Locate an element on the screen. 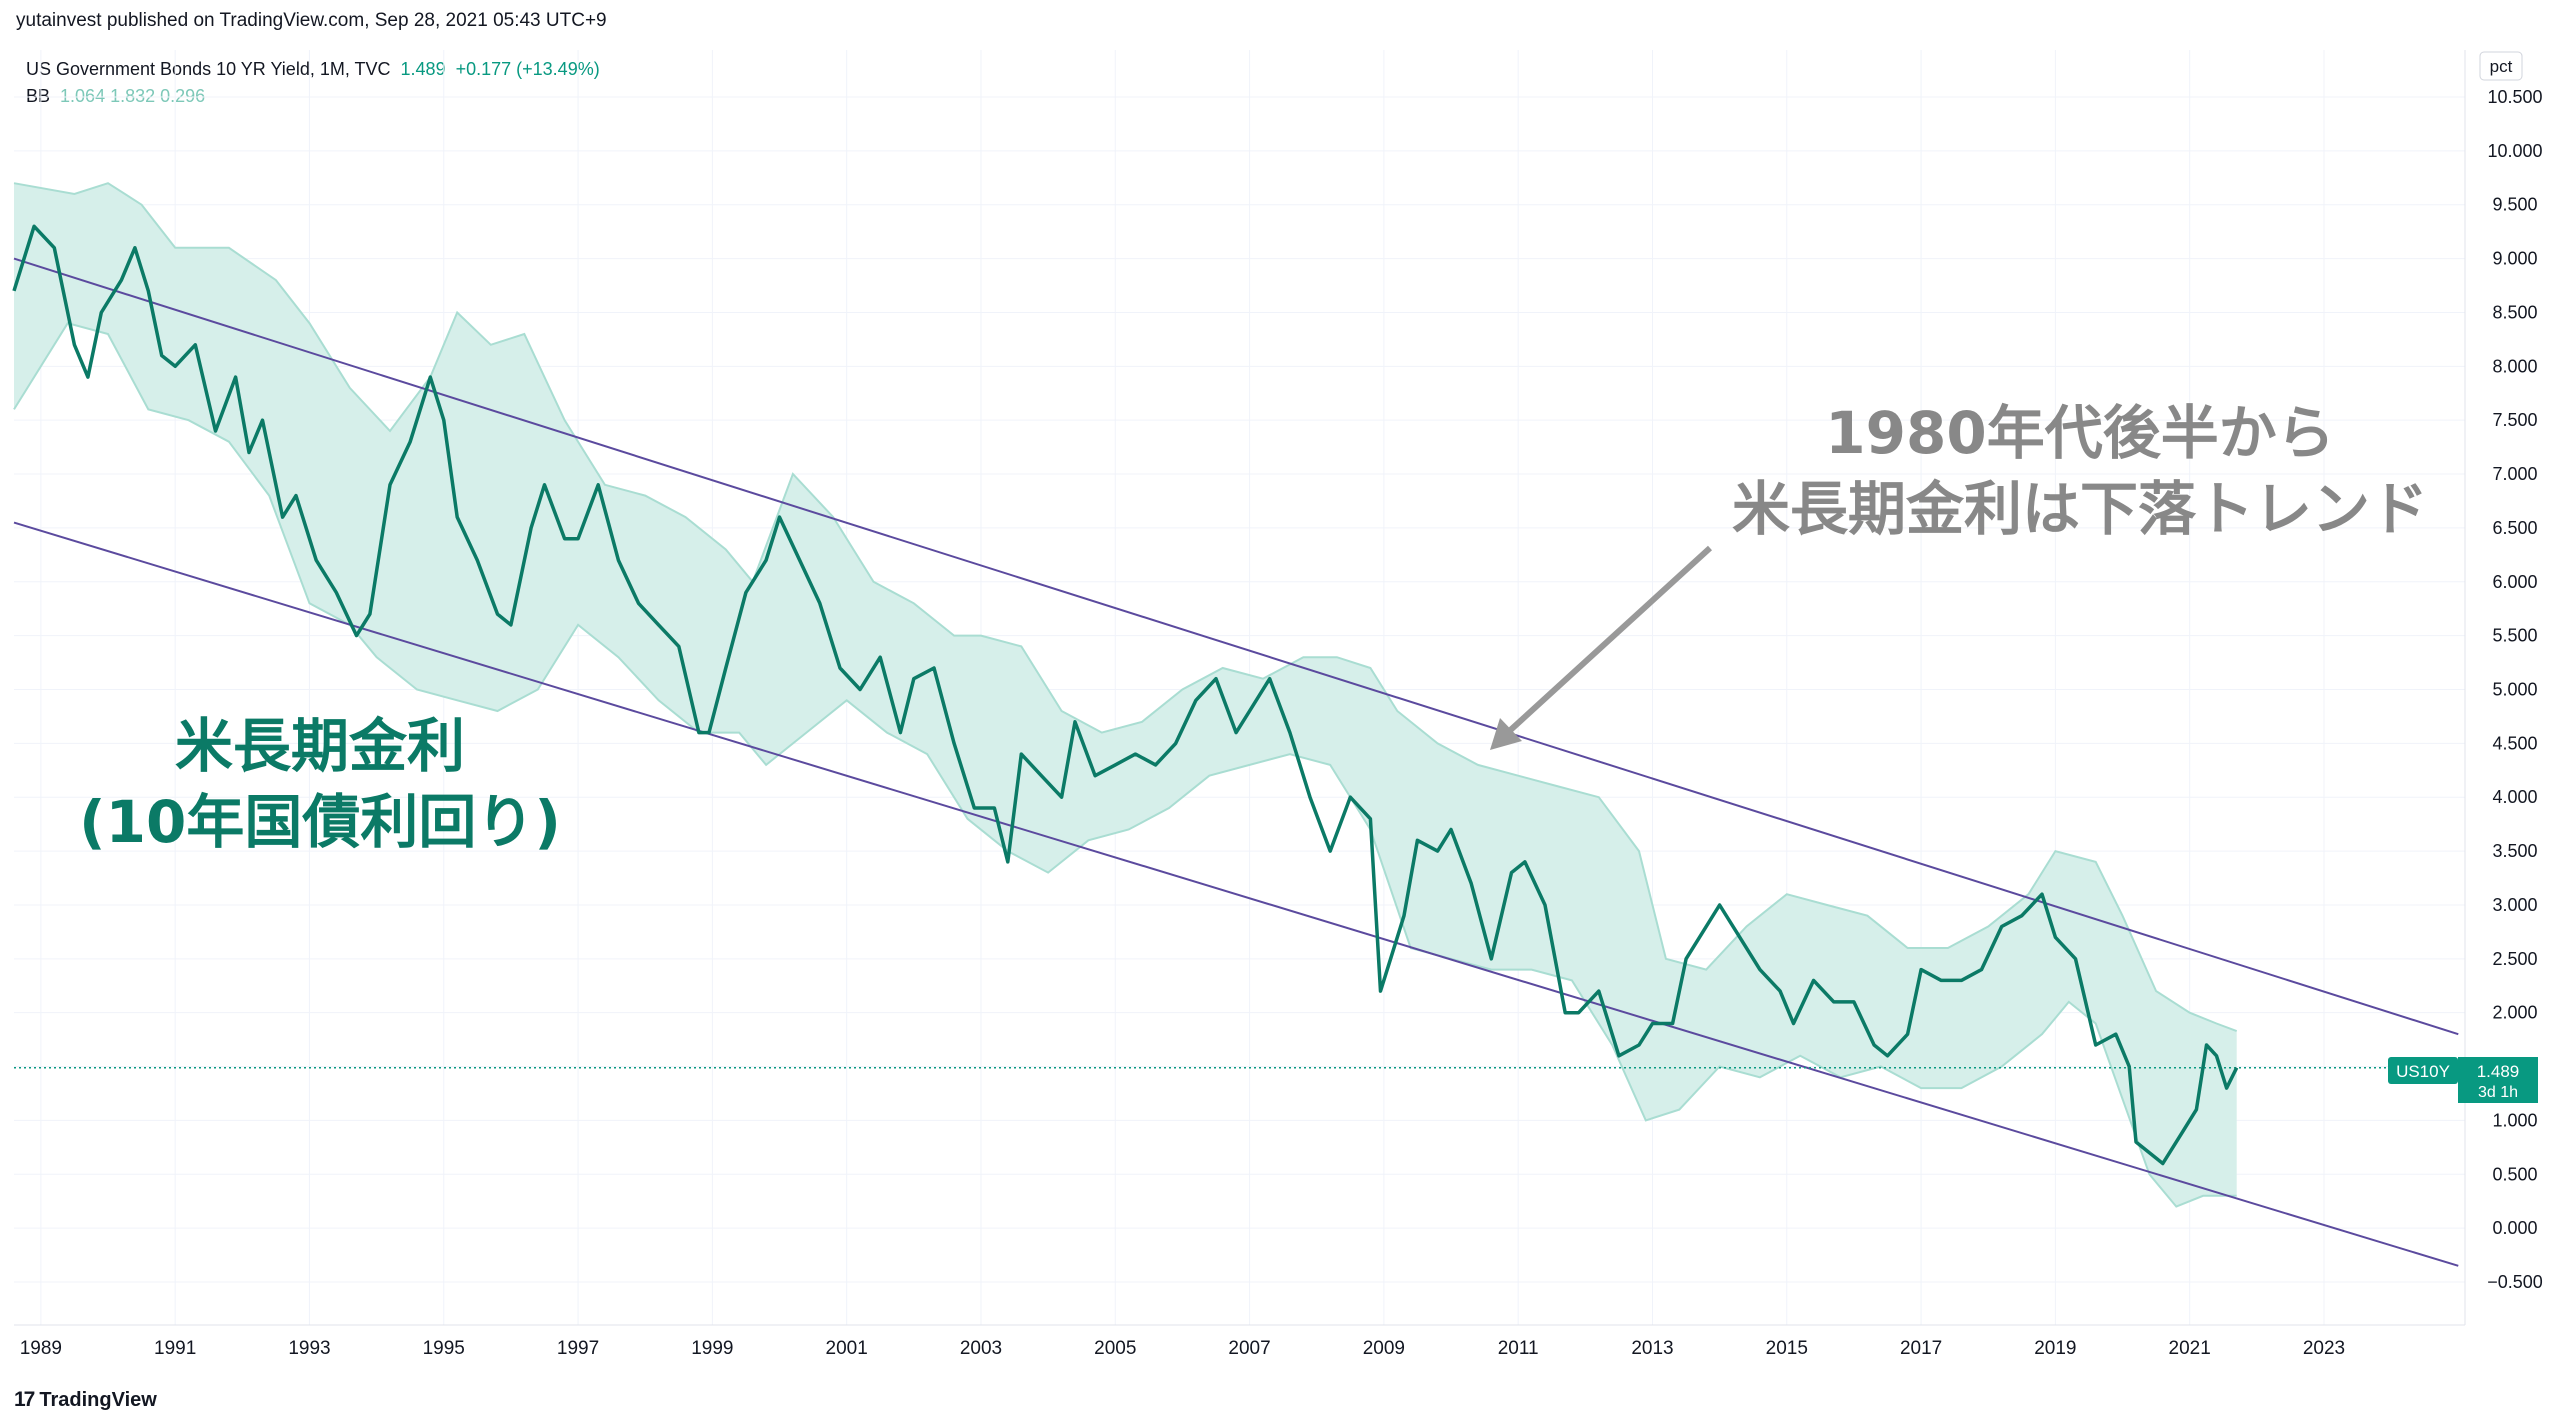  bar-countdown: 3d 1h is located at coordinates (2498, 1092).